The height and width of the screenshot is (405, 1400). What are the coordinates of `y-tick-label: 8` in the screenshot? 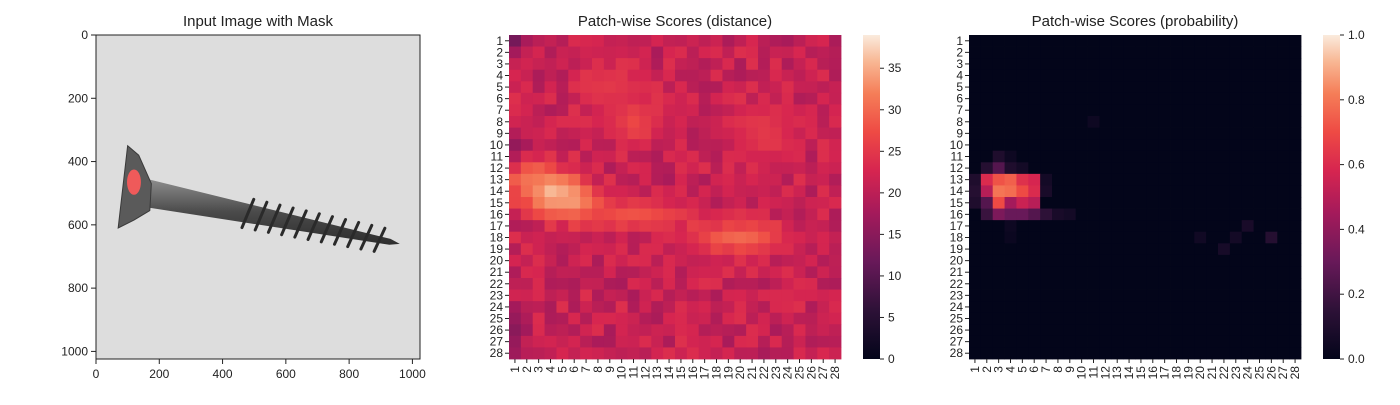 It's located at (959, 122).